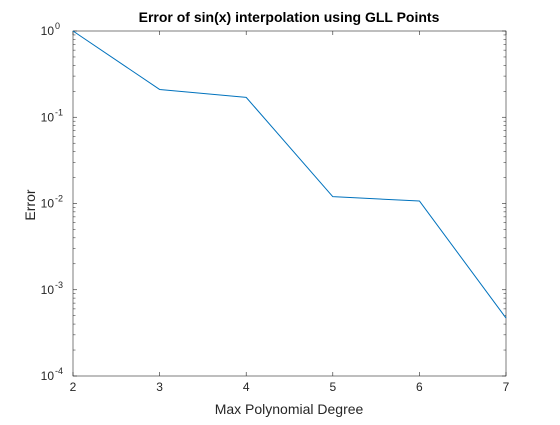 This screenshot has width=560, height=425. Describe the element at coordinates (289, 409) in the screenshot. I see `x-axis-label: Max Polynomial Degree` at that location.